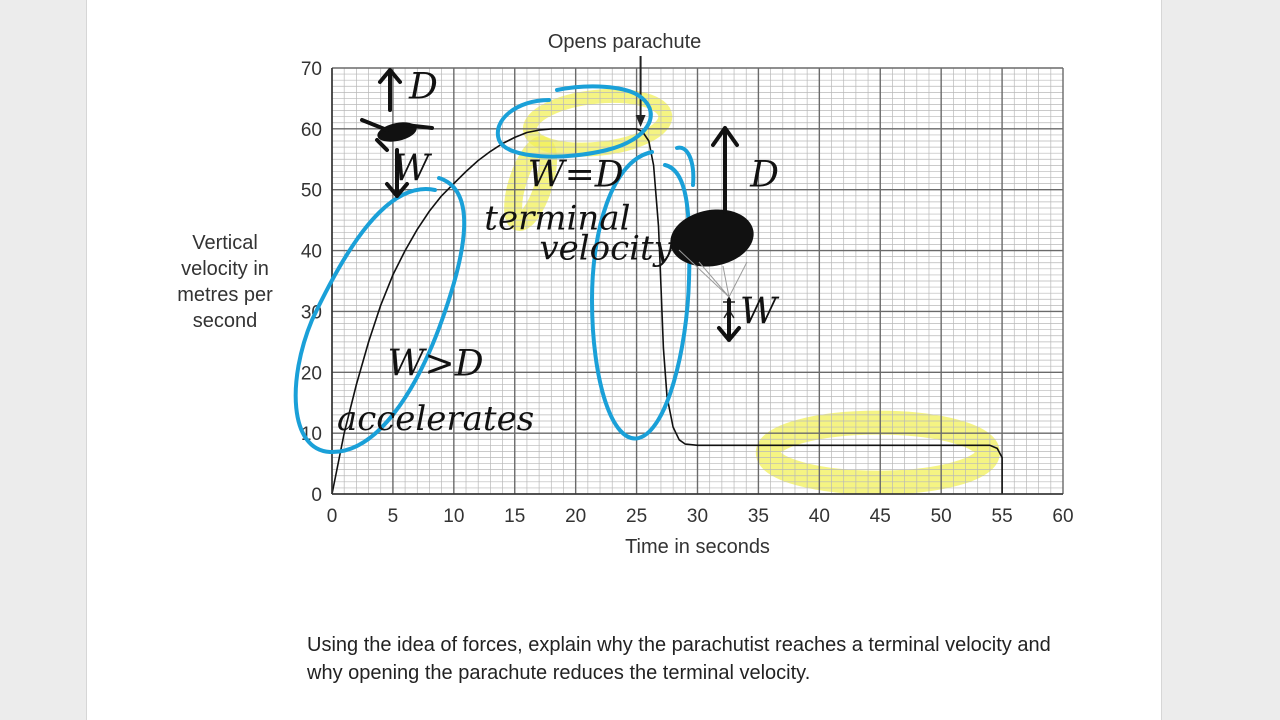  What do you see at coordinates (877, 452) in the screenshot?
I see `yellow-highlight-mark` at bounding box center [877, 452].